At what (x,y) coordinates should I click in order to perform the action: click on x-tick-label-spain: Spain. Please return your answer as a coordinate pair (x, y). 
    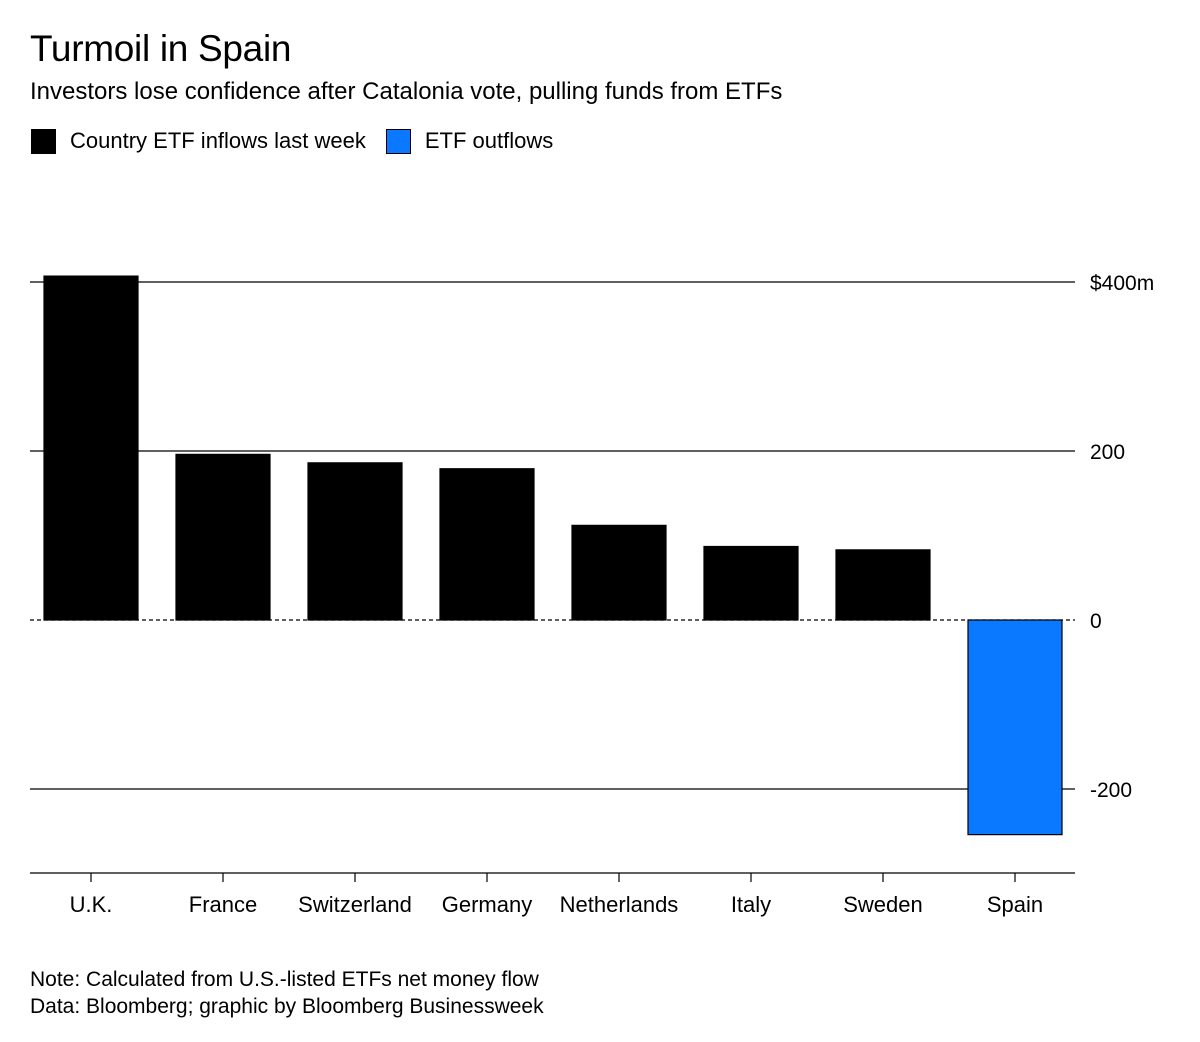
    Looking at the image, I should click on (1015, 904).